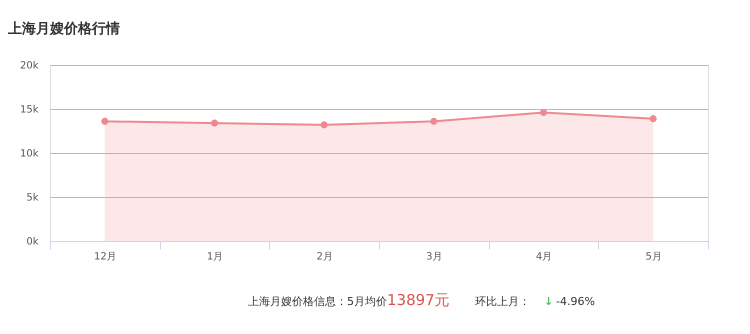 This screenshot has width=750, height=334. I want to click on text: -4.96%, so click(575, 301).